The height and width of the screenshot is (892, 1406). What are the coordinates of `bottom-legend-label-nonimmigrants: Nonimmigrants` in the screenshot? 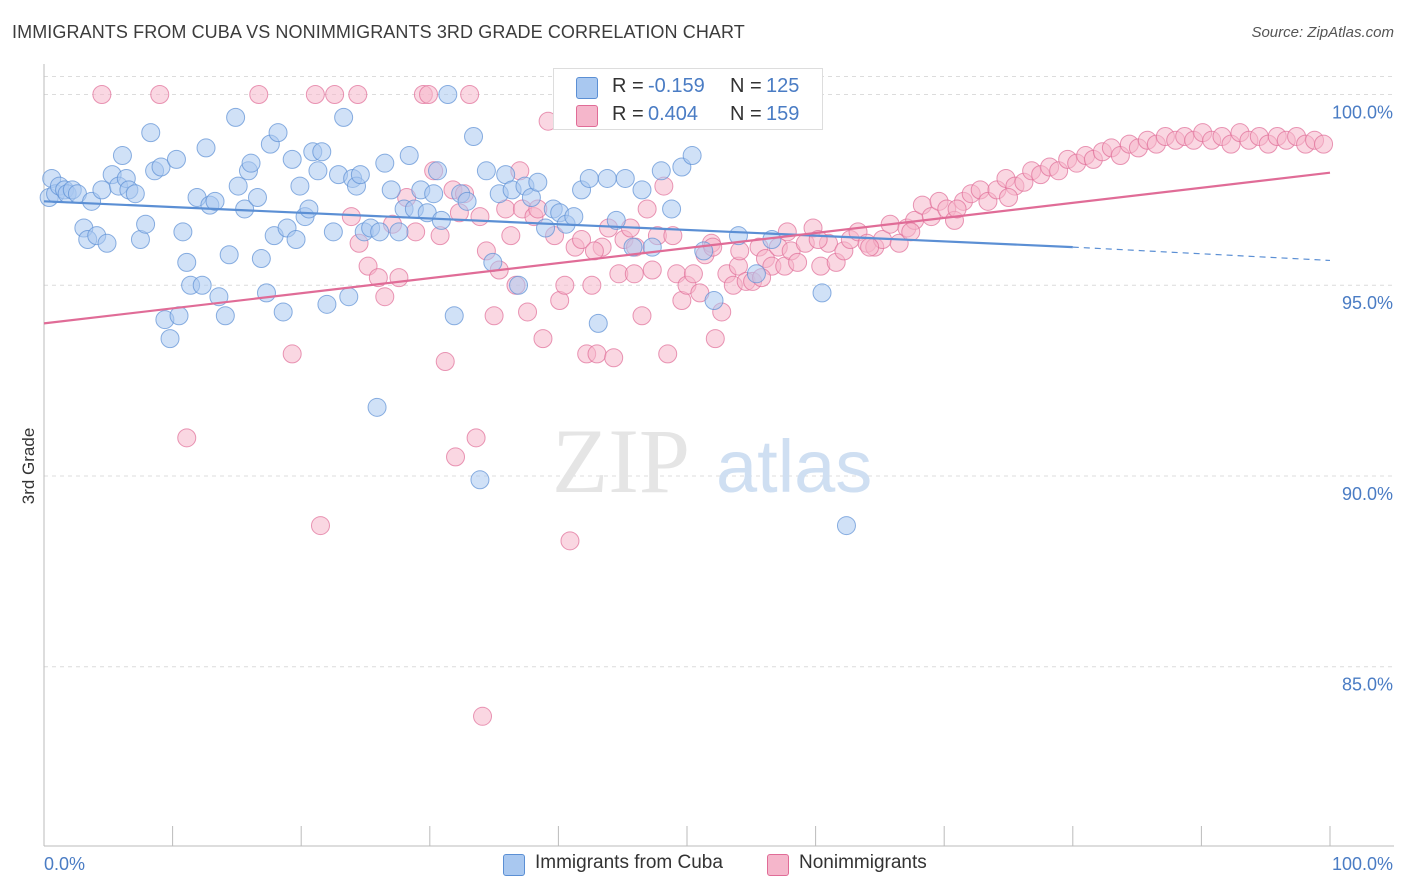 It's located at (863, 862).